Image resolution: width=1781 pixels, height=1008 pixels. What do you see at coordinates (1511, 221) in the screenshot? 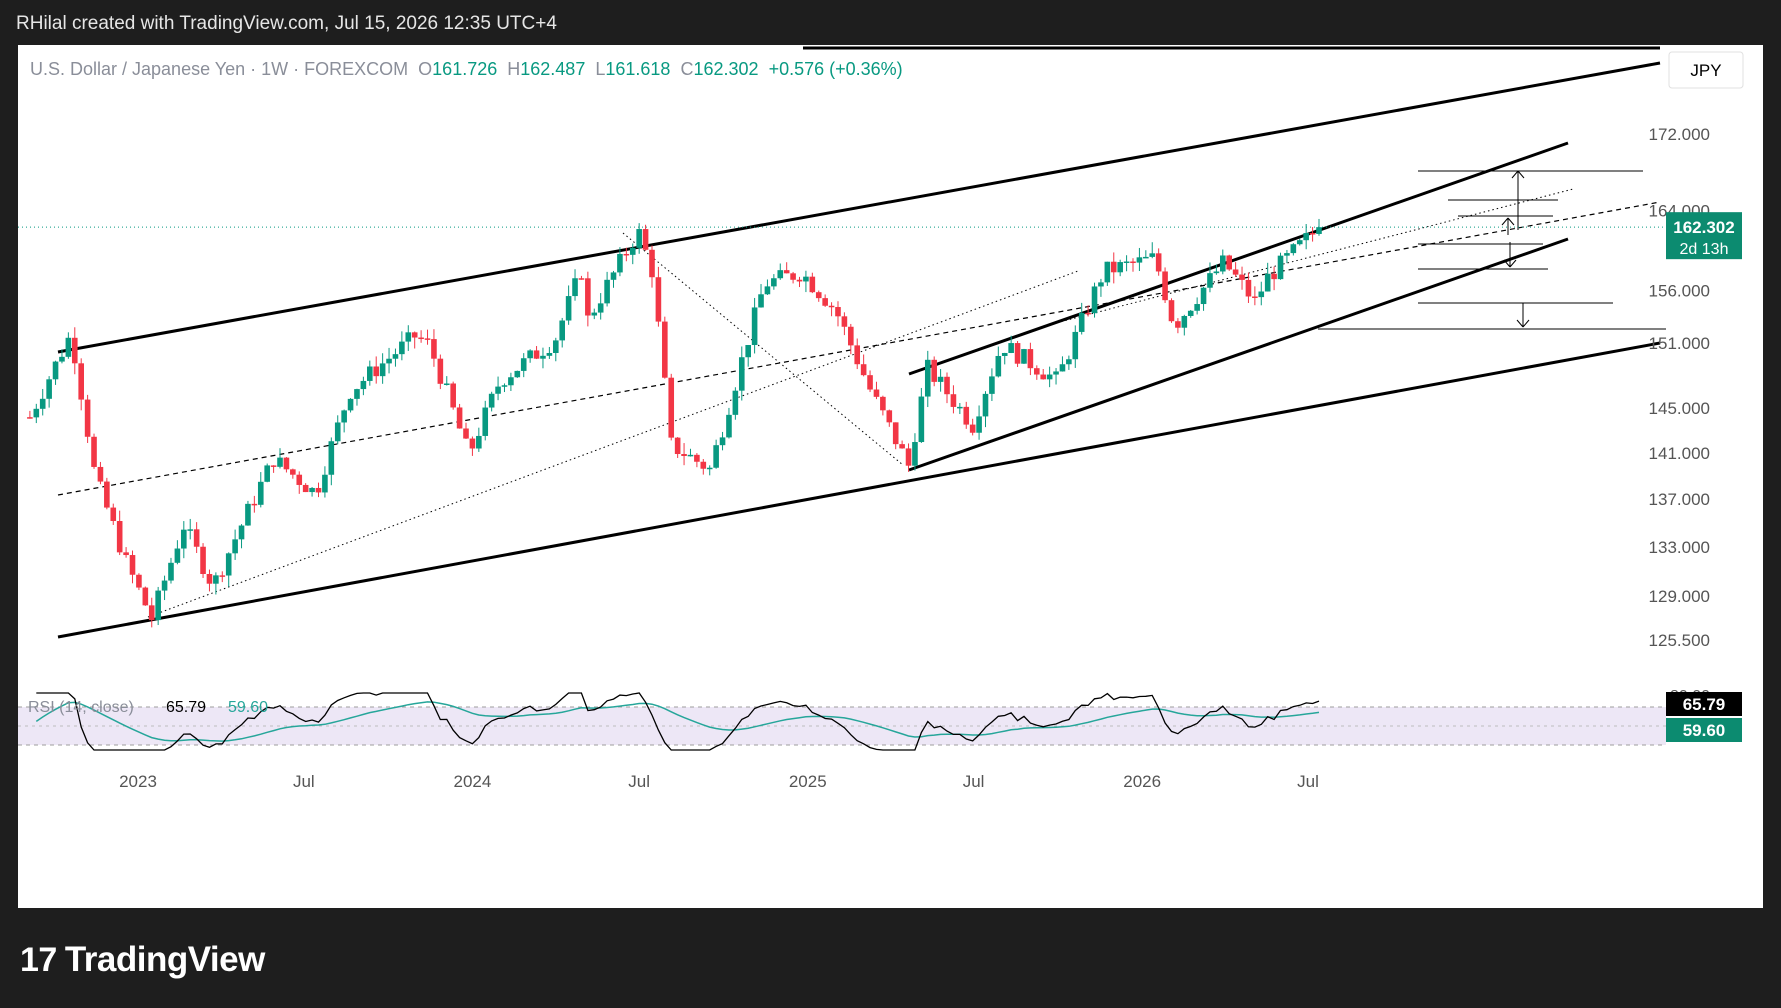
I see `projection-arrow-up-small-head-b` at bounding box center [1511, 221].